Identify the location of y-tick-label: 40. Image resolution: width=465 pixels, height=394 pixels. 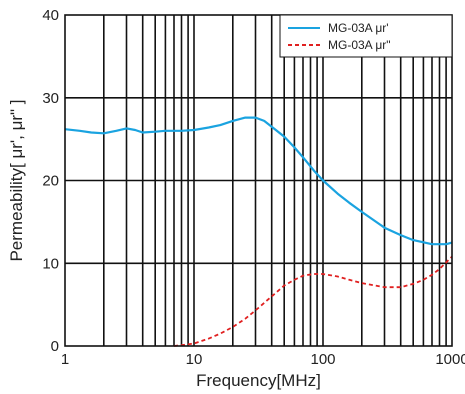
(50, 15).